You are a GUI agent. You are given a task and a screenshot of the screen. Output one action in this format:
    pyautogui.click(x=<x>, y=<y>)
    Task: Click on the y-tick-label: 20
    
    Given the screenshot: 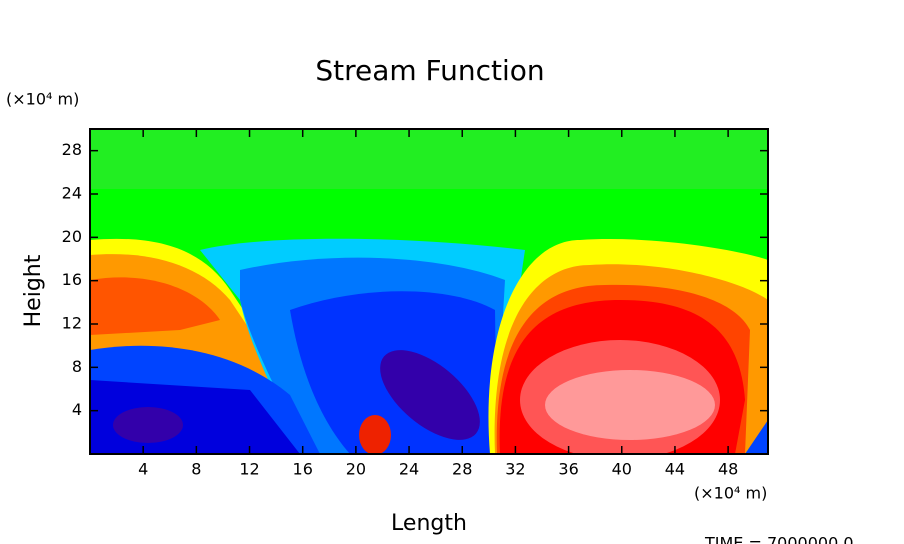 What is the action you would take?
    pyautogui.click(x=72, y=236)
    